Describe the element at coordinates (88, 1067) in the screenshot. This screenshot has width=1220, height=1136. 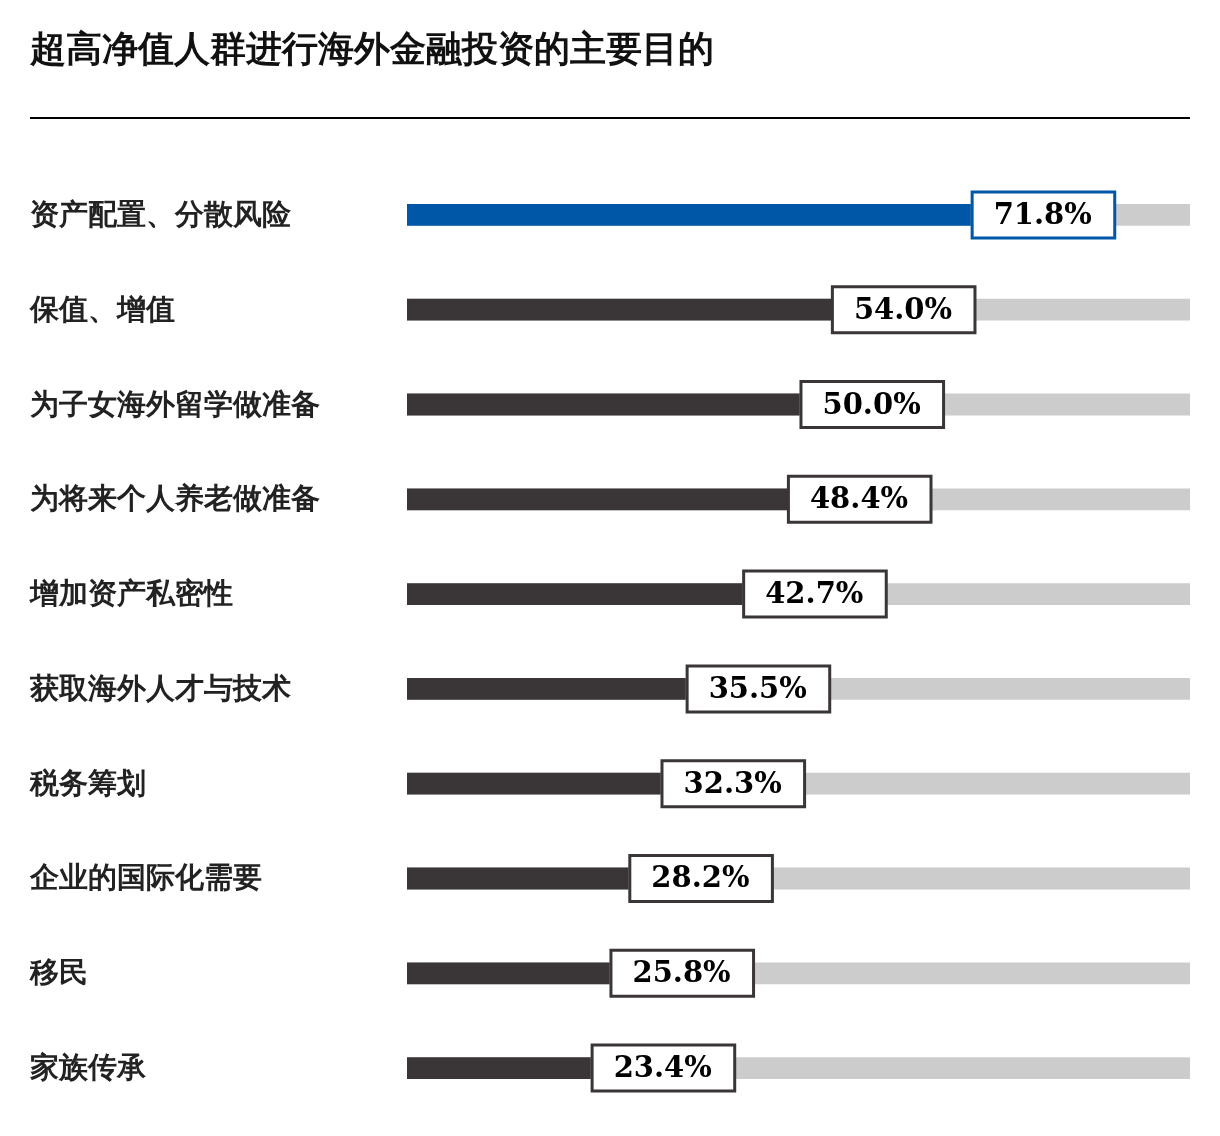
I see `y-tick-label: 家族传承` at that location.